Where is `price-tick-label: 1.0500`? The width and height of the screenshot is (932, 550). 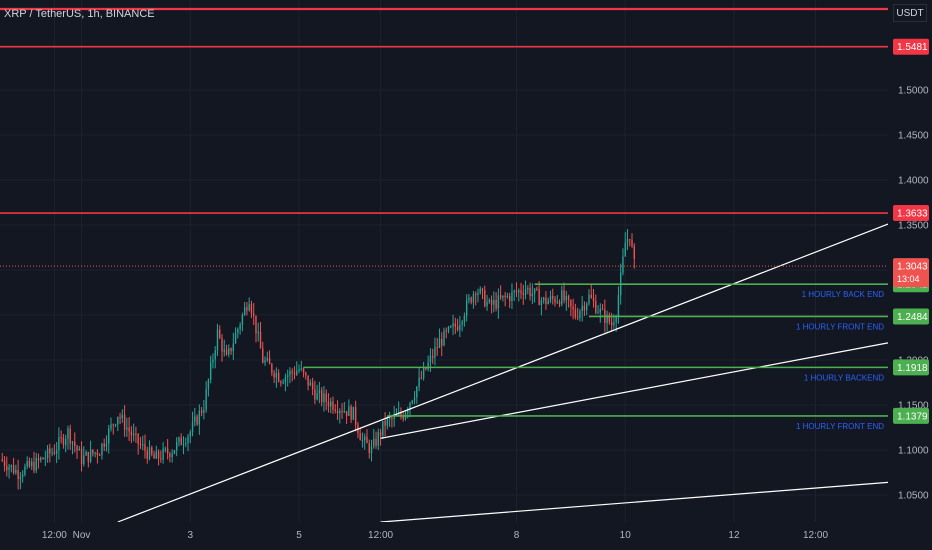 price-tick-label: 1.0500 is located at coordinates (913, 496).